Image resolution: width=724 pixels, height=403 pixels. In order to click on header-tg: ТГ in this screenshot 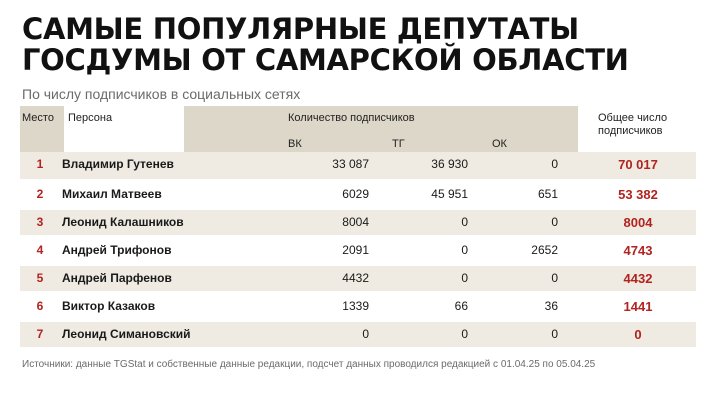, I will do `click(398, 144)`.